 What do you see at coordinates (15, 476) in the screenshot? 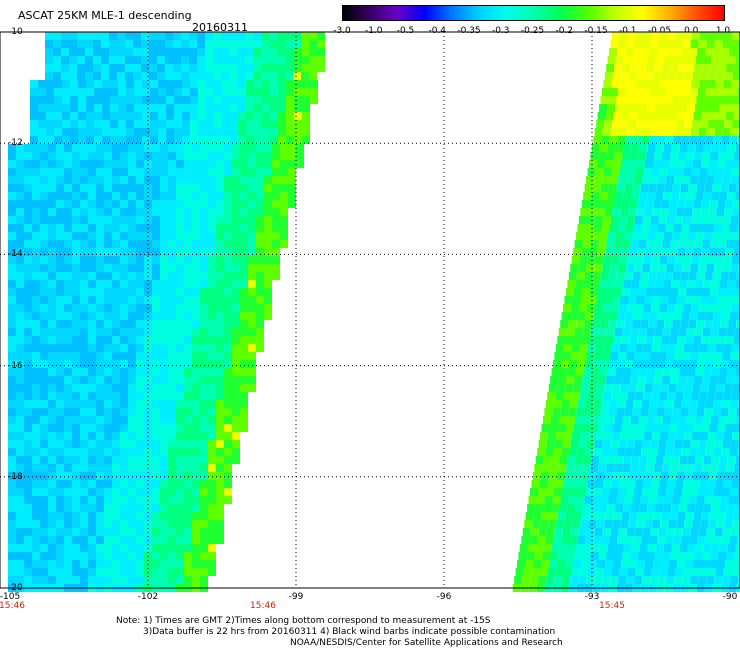
I see `latitude-label: -18` at bounding box center [15, 476].